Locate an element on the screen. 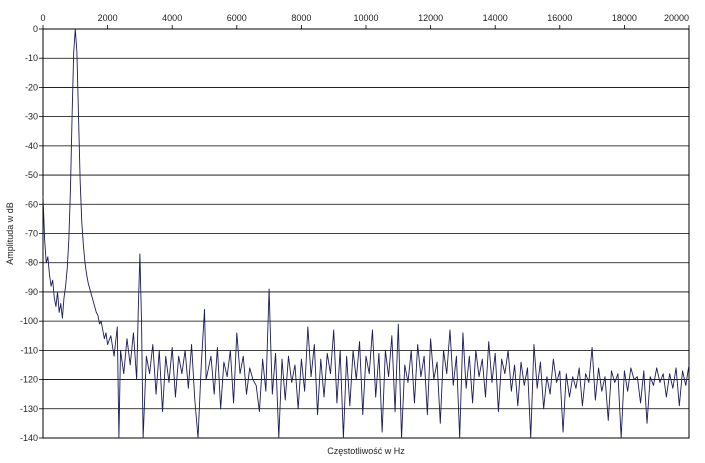 Image resolution: width=705 pixels, height=463 pixels. y-tick-label: -50 is located at coordinates (31, 175).